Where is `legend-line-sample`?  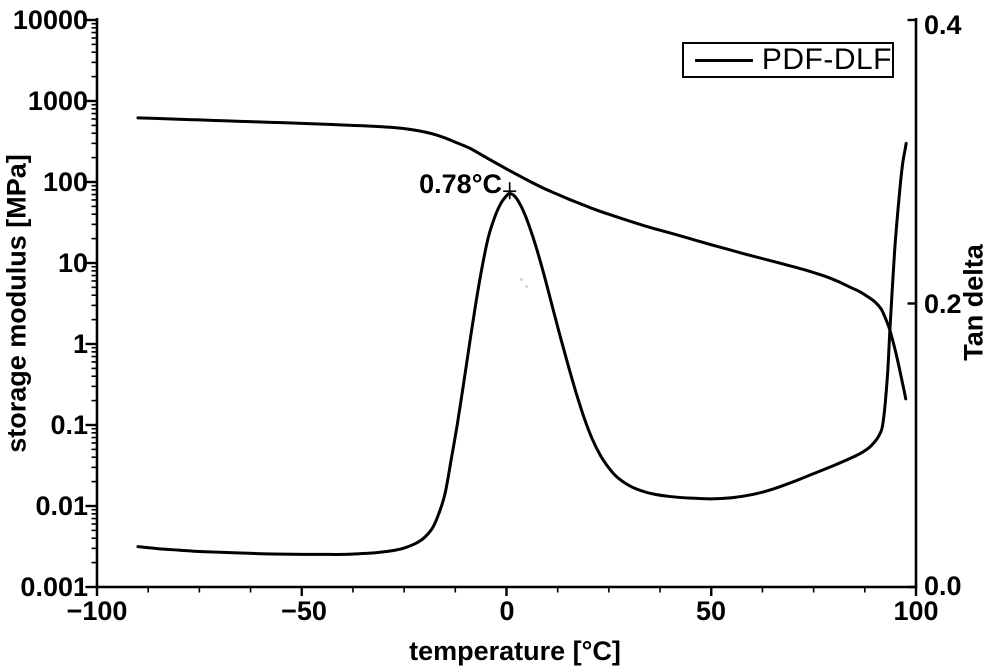 legend-line-sample is located at coordinates (724, 60).